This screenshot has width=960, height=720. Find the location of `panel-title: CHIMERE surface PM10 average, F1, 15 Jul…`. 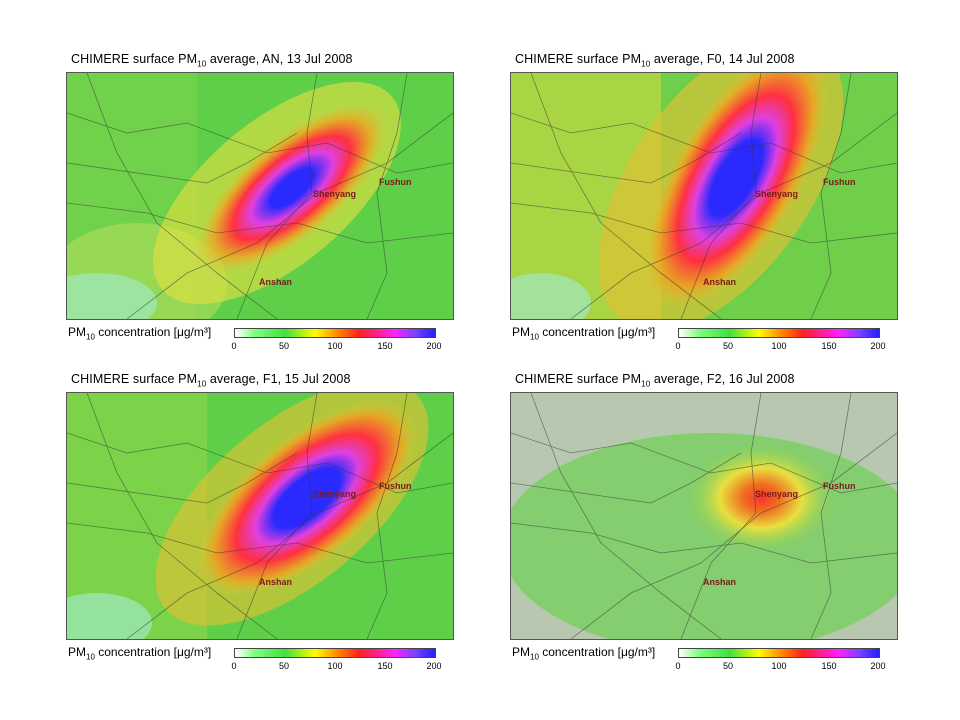

panel-title: CHIMERE surface PM10 average, F1, 15 Jul… is located at coordinates (211, 380).